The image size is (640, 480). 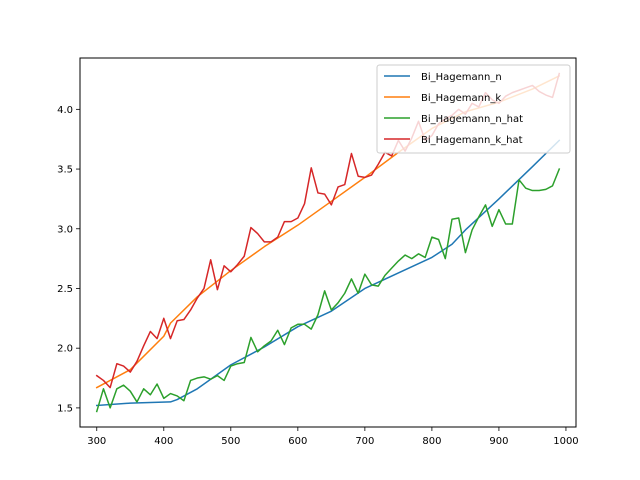 I want to click on legend-label: Bi_Hagemann_n, so click(x=461, y=77).